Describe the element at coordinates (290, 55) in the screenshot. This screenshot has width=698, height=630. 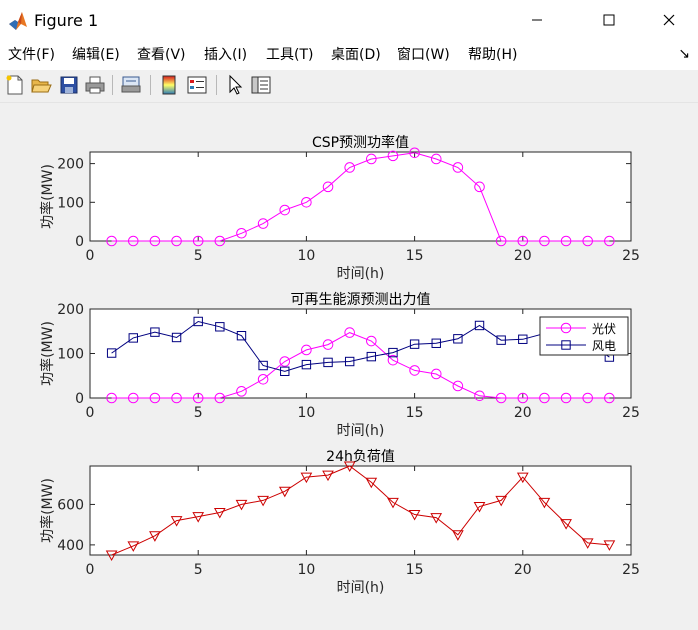
I see `menu-tools: 工具(T)` at that location.